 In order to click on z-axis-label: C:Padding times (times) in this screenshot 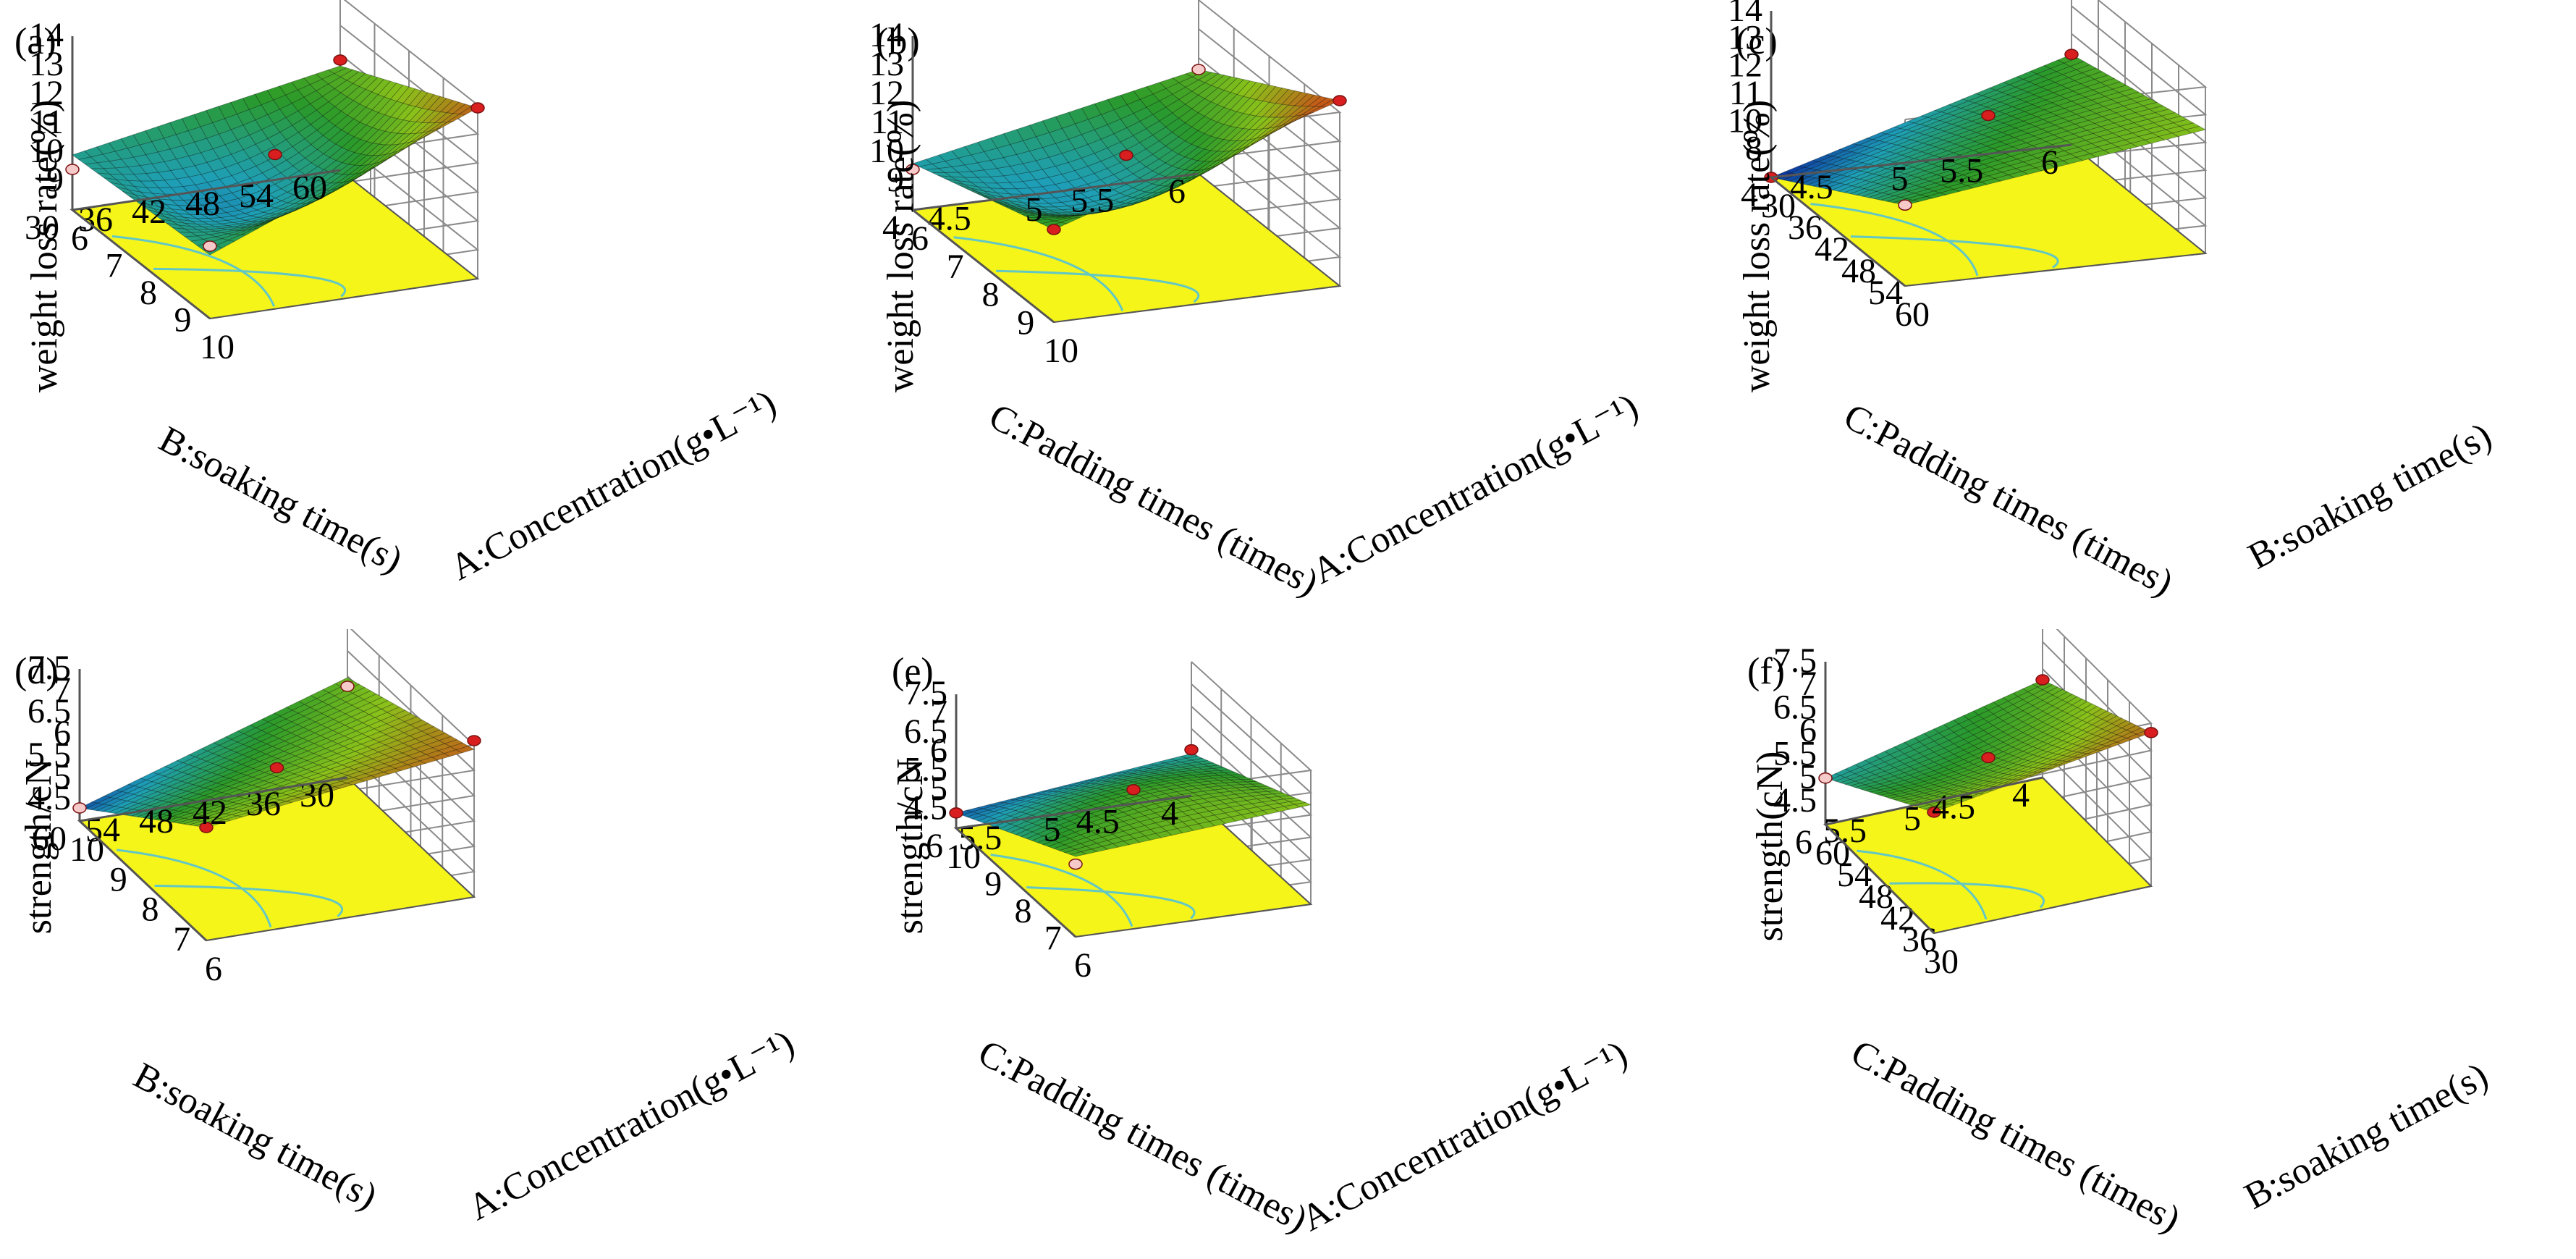, I will do `click(1154, 500)`.